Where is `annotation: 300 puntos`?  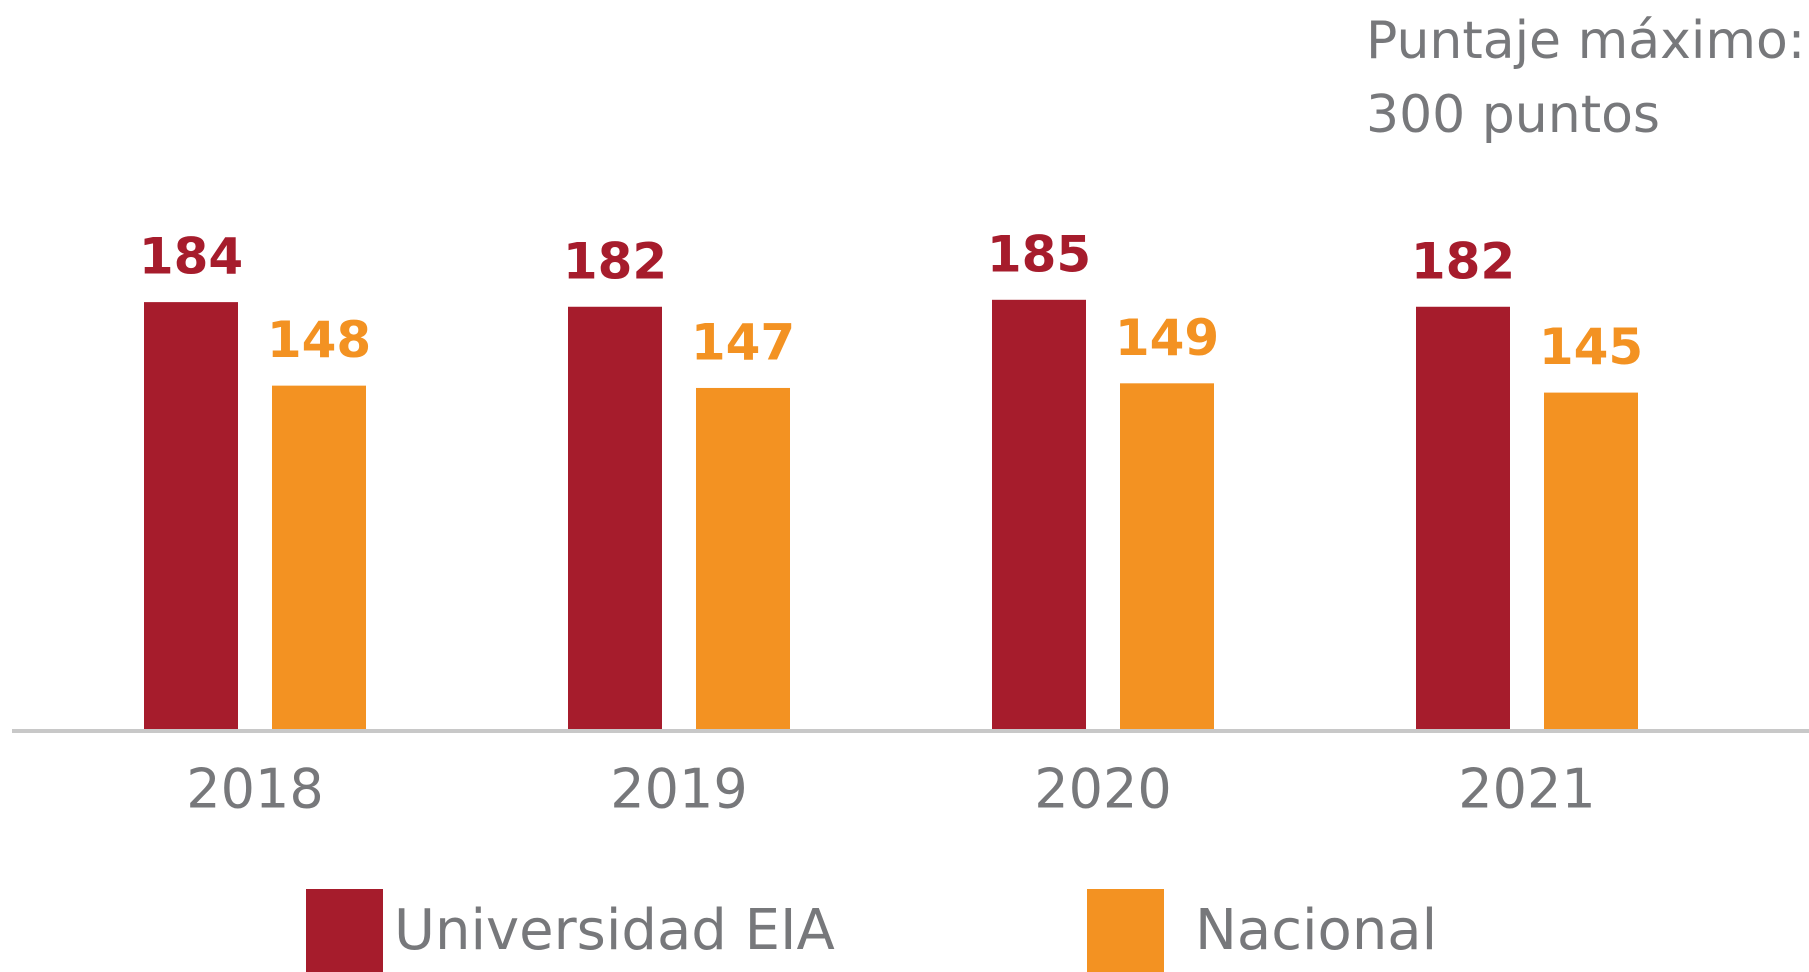 annotation: 300 puntos is located at coordinates (1513, 115).